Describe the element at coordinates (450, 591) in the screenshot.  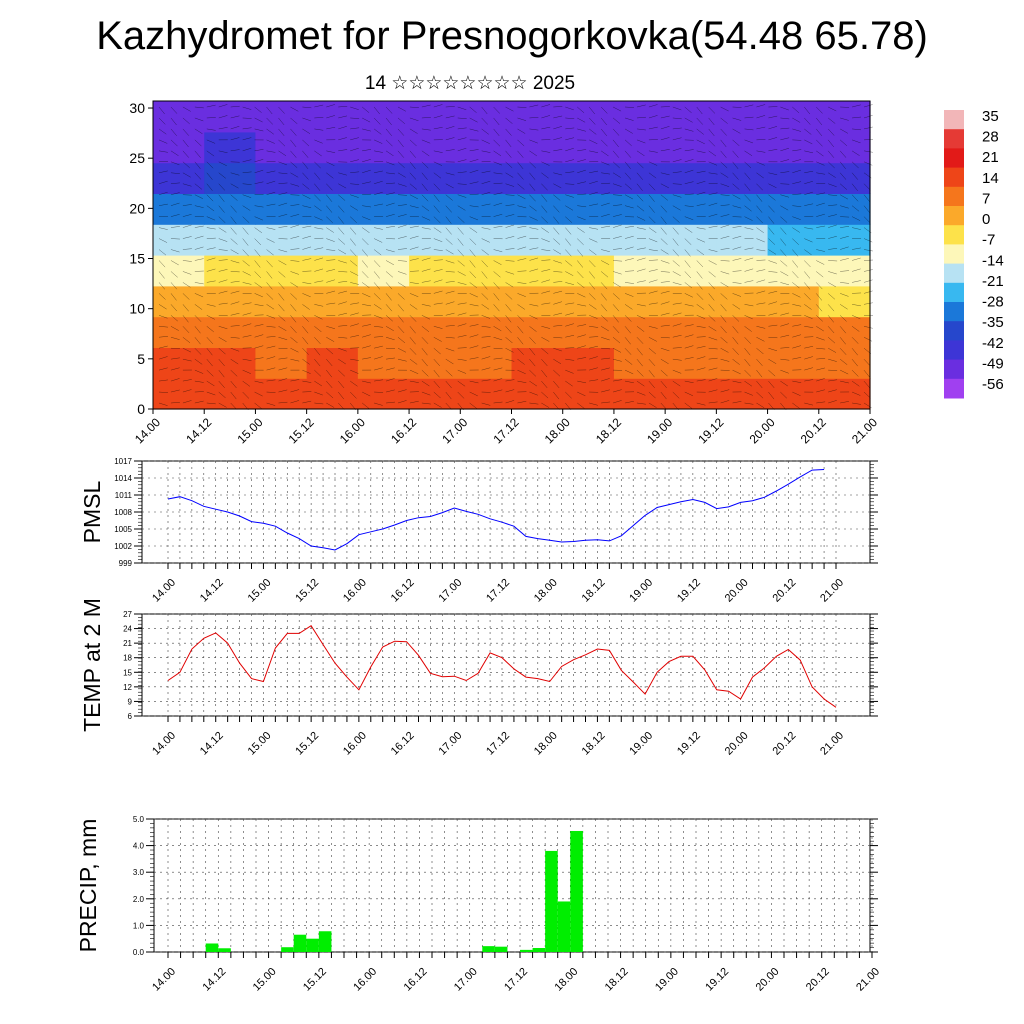
I see `x-tick-label: 17.00` at that location.